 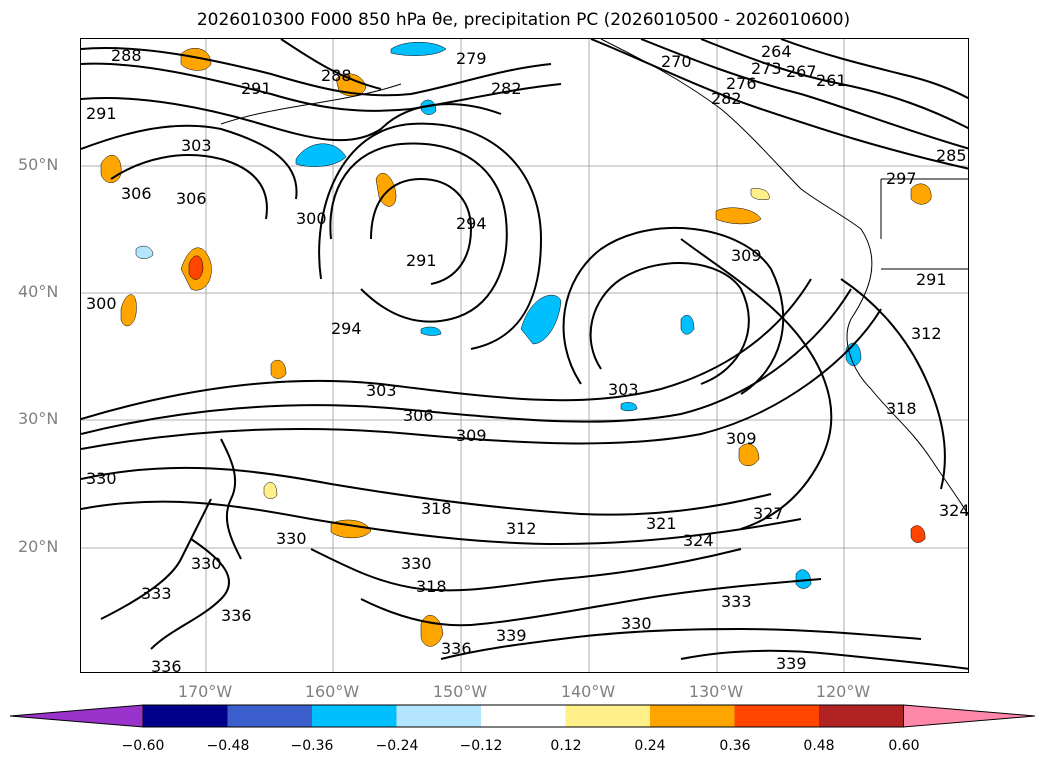 I want to click on colorbar-tick-label: −0.36, so click(x=312, y=746).